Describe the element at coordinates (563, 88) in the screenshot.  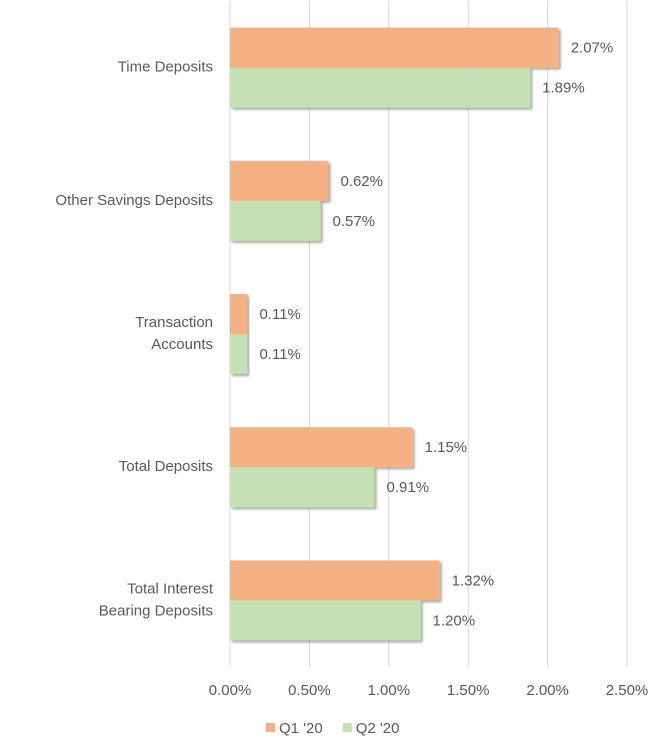
I see `value-label: 1.89%` at that location.